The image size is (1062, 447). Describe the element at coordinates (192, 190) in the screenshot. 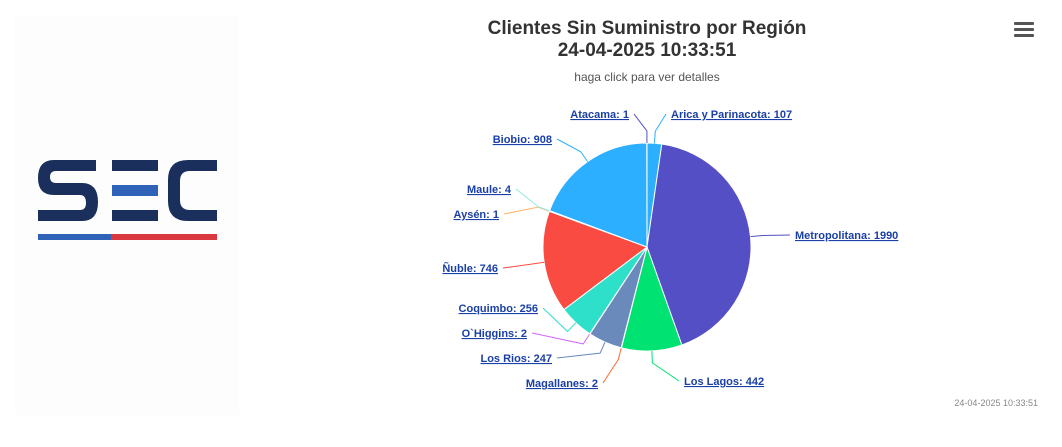

I see `logo-letter-c` at that location.